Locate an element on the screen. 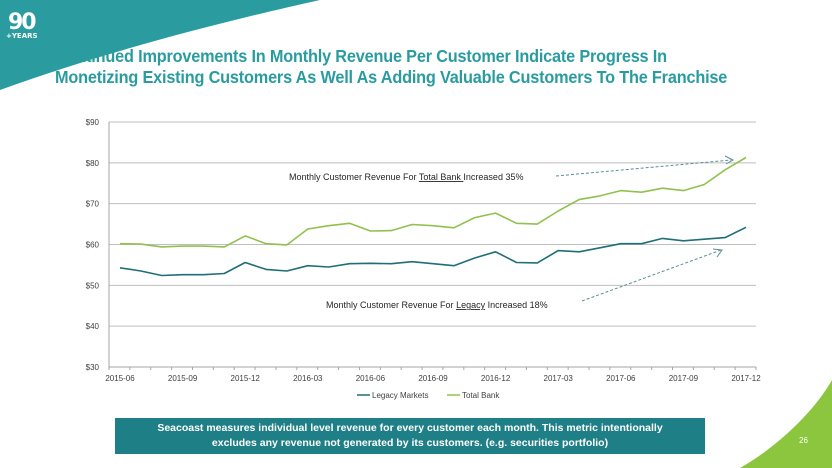 The width and height of the screenshot is (832, 468). y-tick-label: $80 is located at coordinates (93, 163).